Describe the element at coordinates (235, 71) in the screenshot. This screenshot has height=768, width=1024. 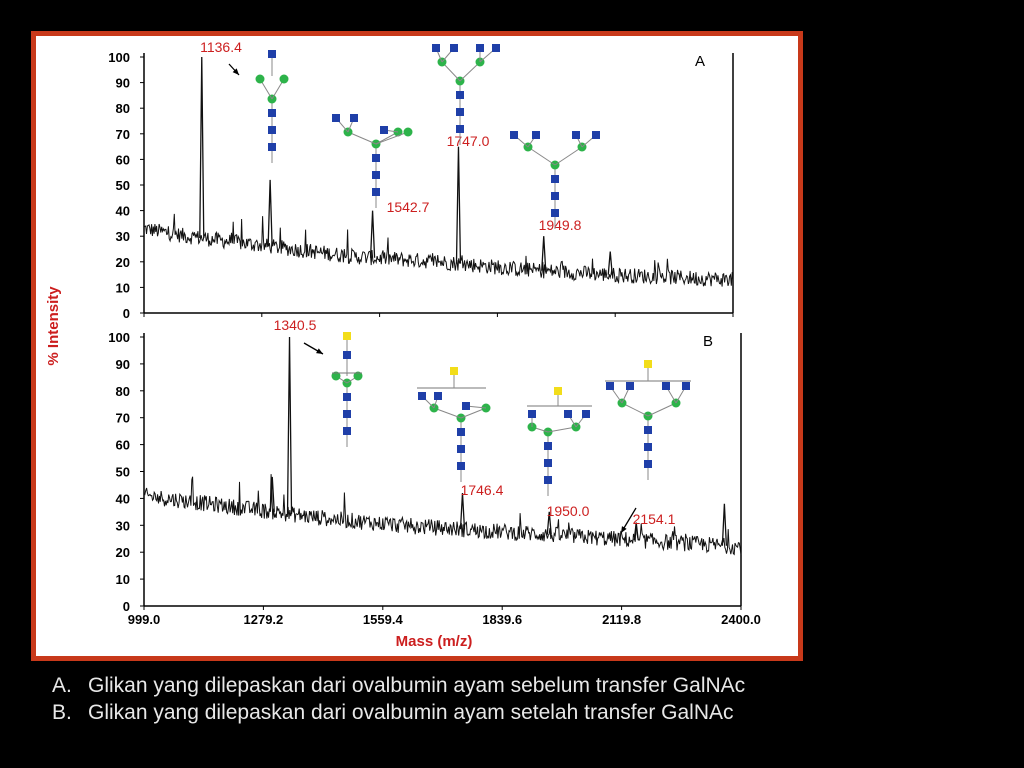
I see `annotation-arrow-1136-head` at that location.